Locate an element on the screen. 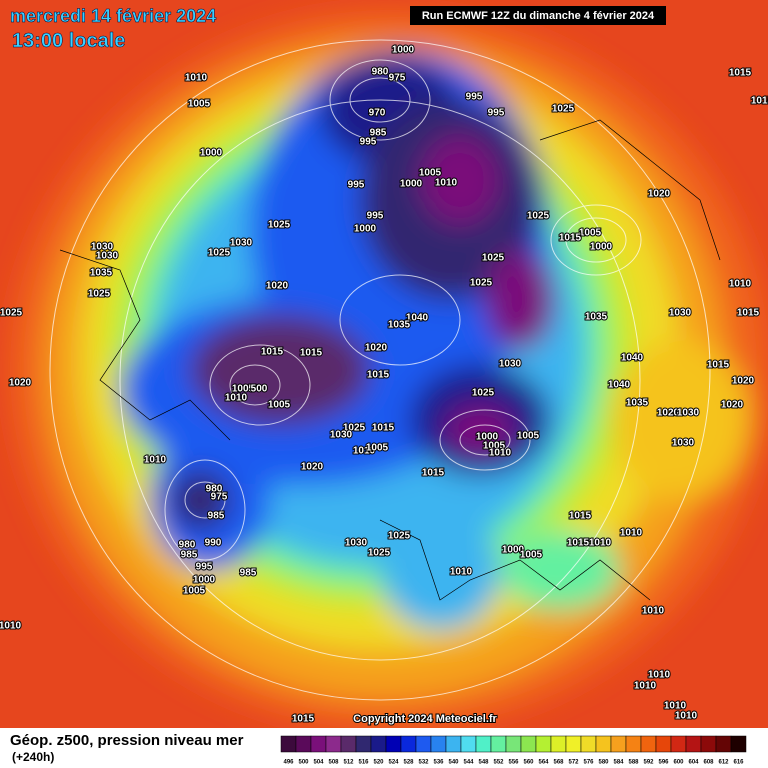 The image size is (768, 768). legend-level: 520 is located at coordinates (378, 763).